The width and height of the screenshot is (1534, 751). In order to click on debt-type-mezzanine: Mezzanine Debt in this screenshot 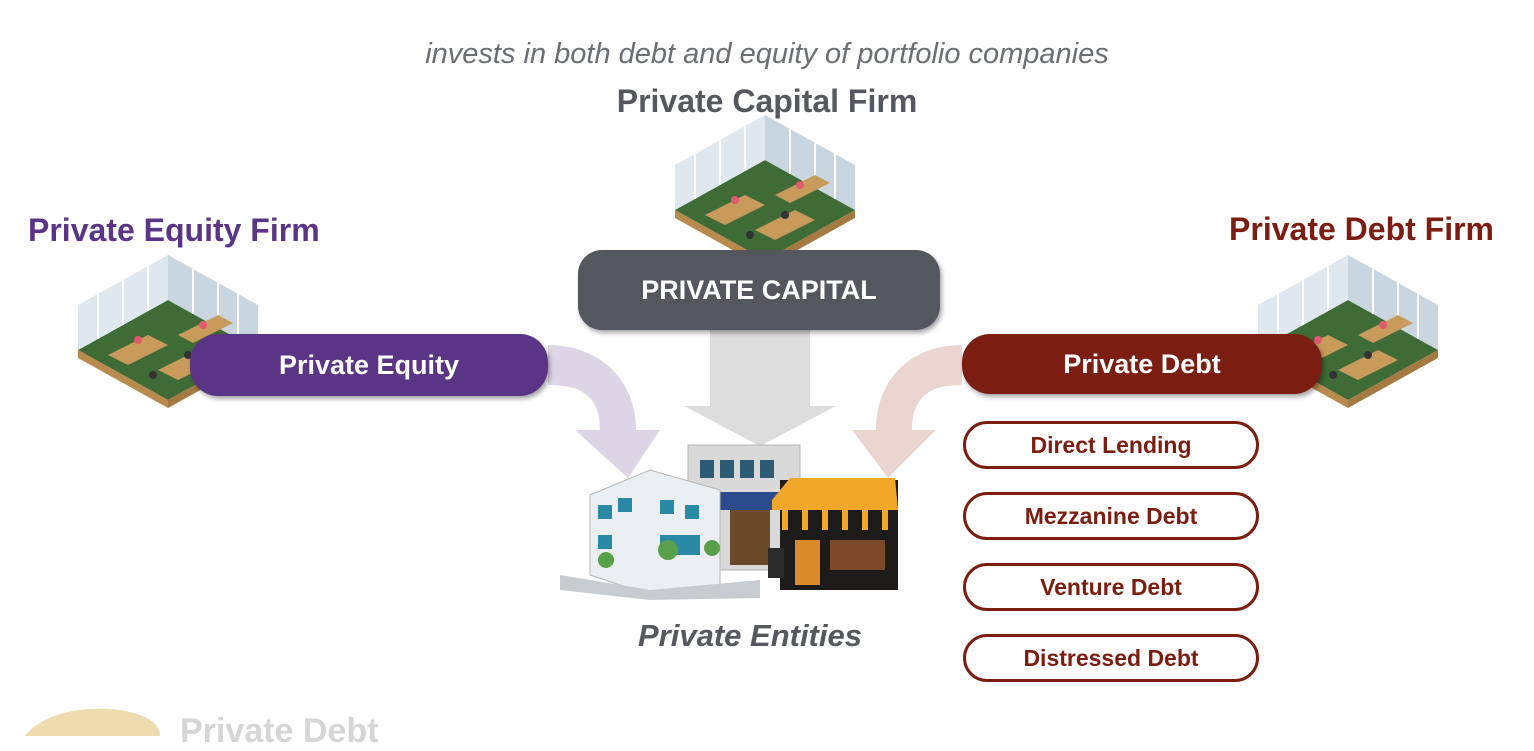, I will do `click(1111, 516)`.